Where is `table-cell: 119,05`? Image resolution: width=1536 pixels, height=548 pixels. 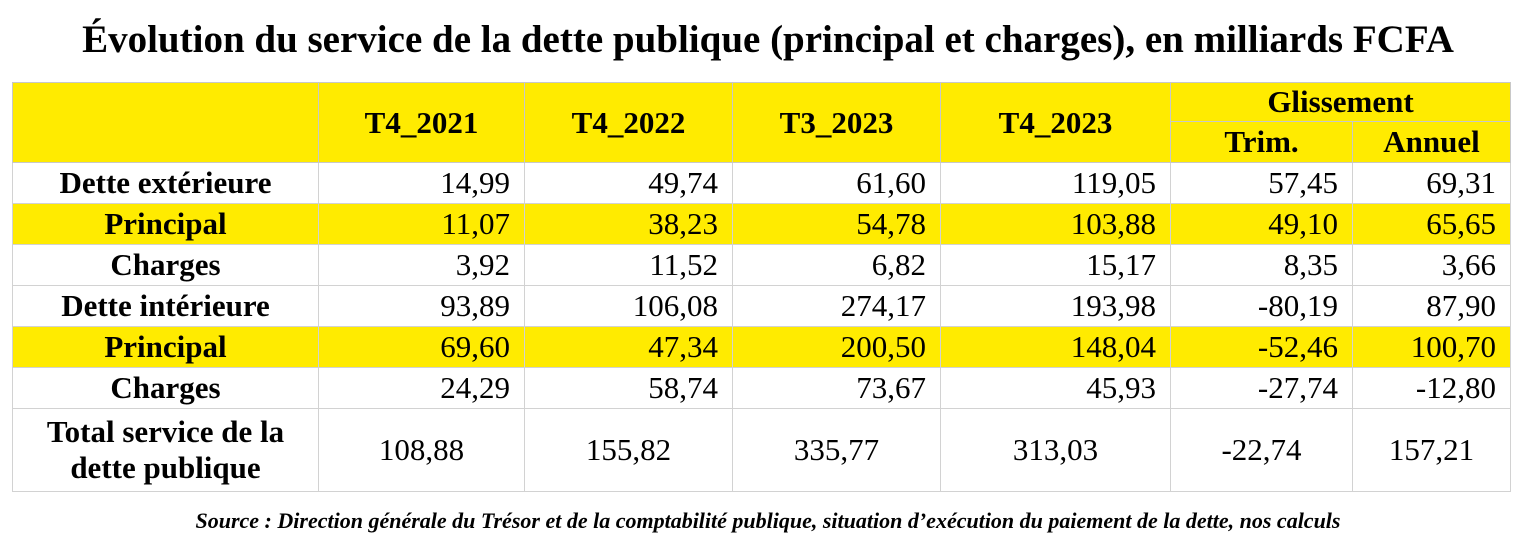
table-cell: 119,05 is located at coordinates (1055, 183).